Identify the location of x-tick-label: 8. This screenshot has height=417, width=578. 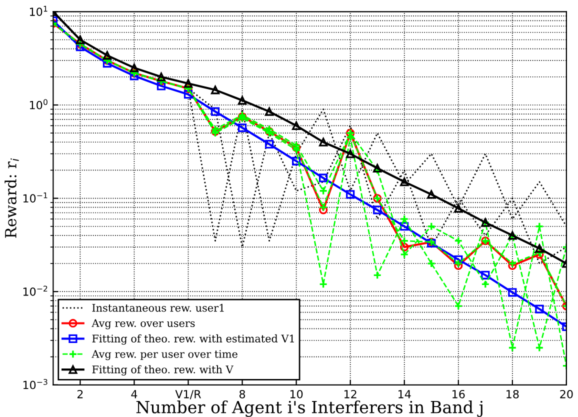
(242, 394).